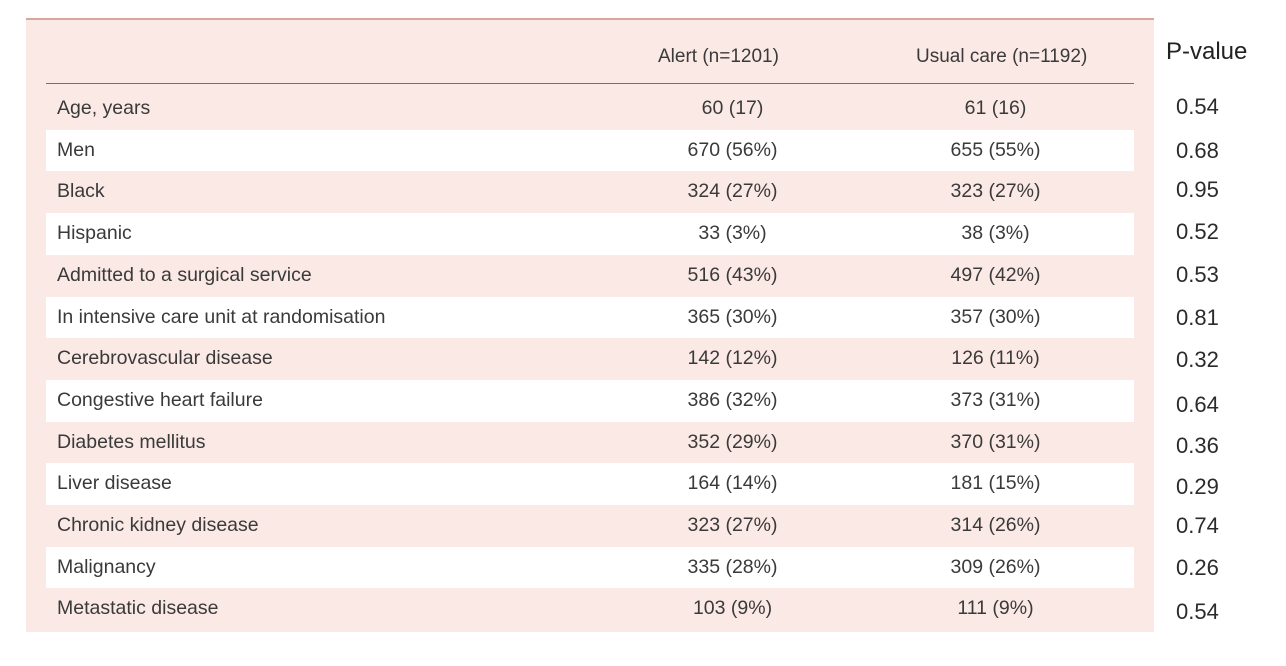 This screenshot has height=666, width=1286. I want to click on alert-value: 142 (12%), so click(732, 358).